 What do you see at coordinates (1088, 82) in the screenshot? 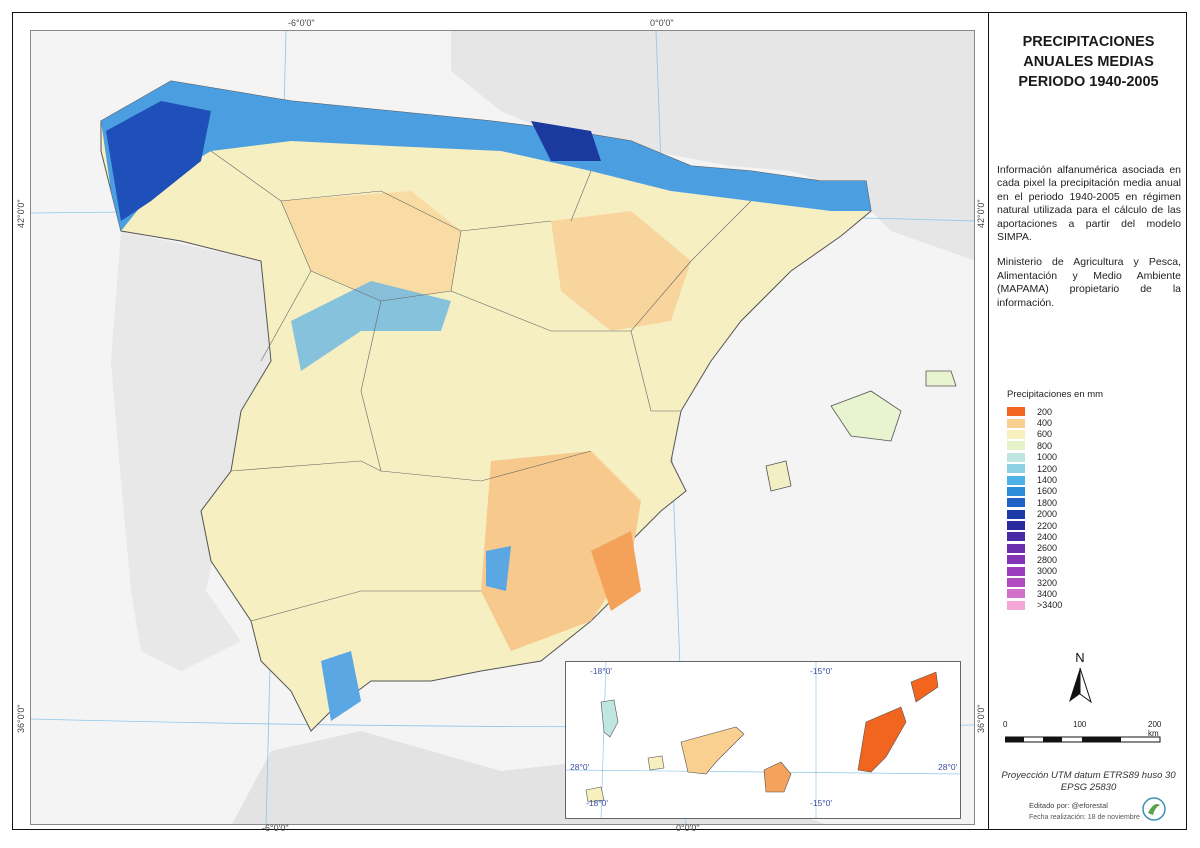
I see `title-line-3: PERIODO 1940-2005` at bounding box center [1088, 82].